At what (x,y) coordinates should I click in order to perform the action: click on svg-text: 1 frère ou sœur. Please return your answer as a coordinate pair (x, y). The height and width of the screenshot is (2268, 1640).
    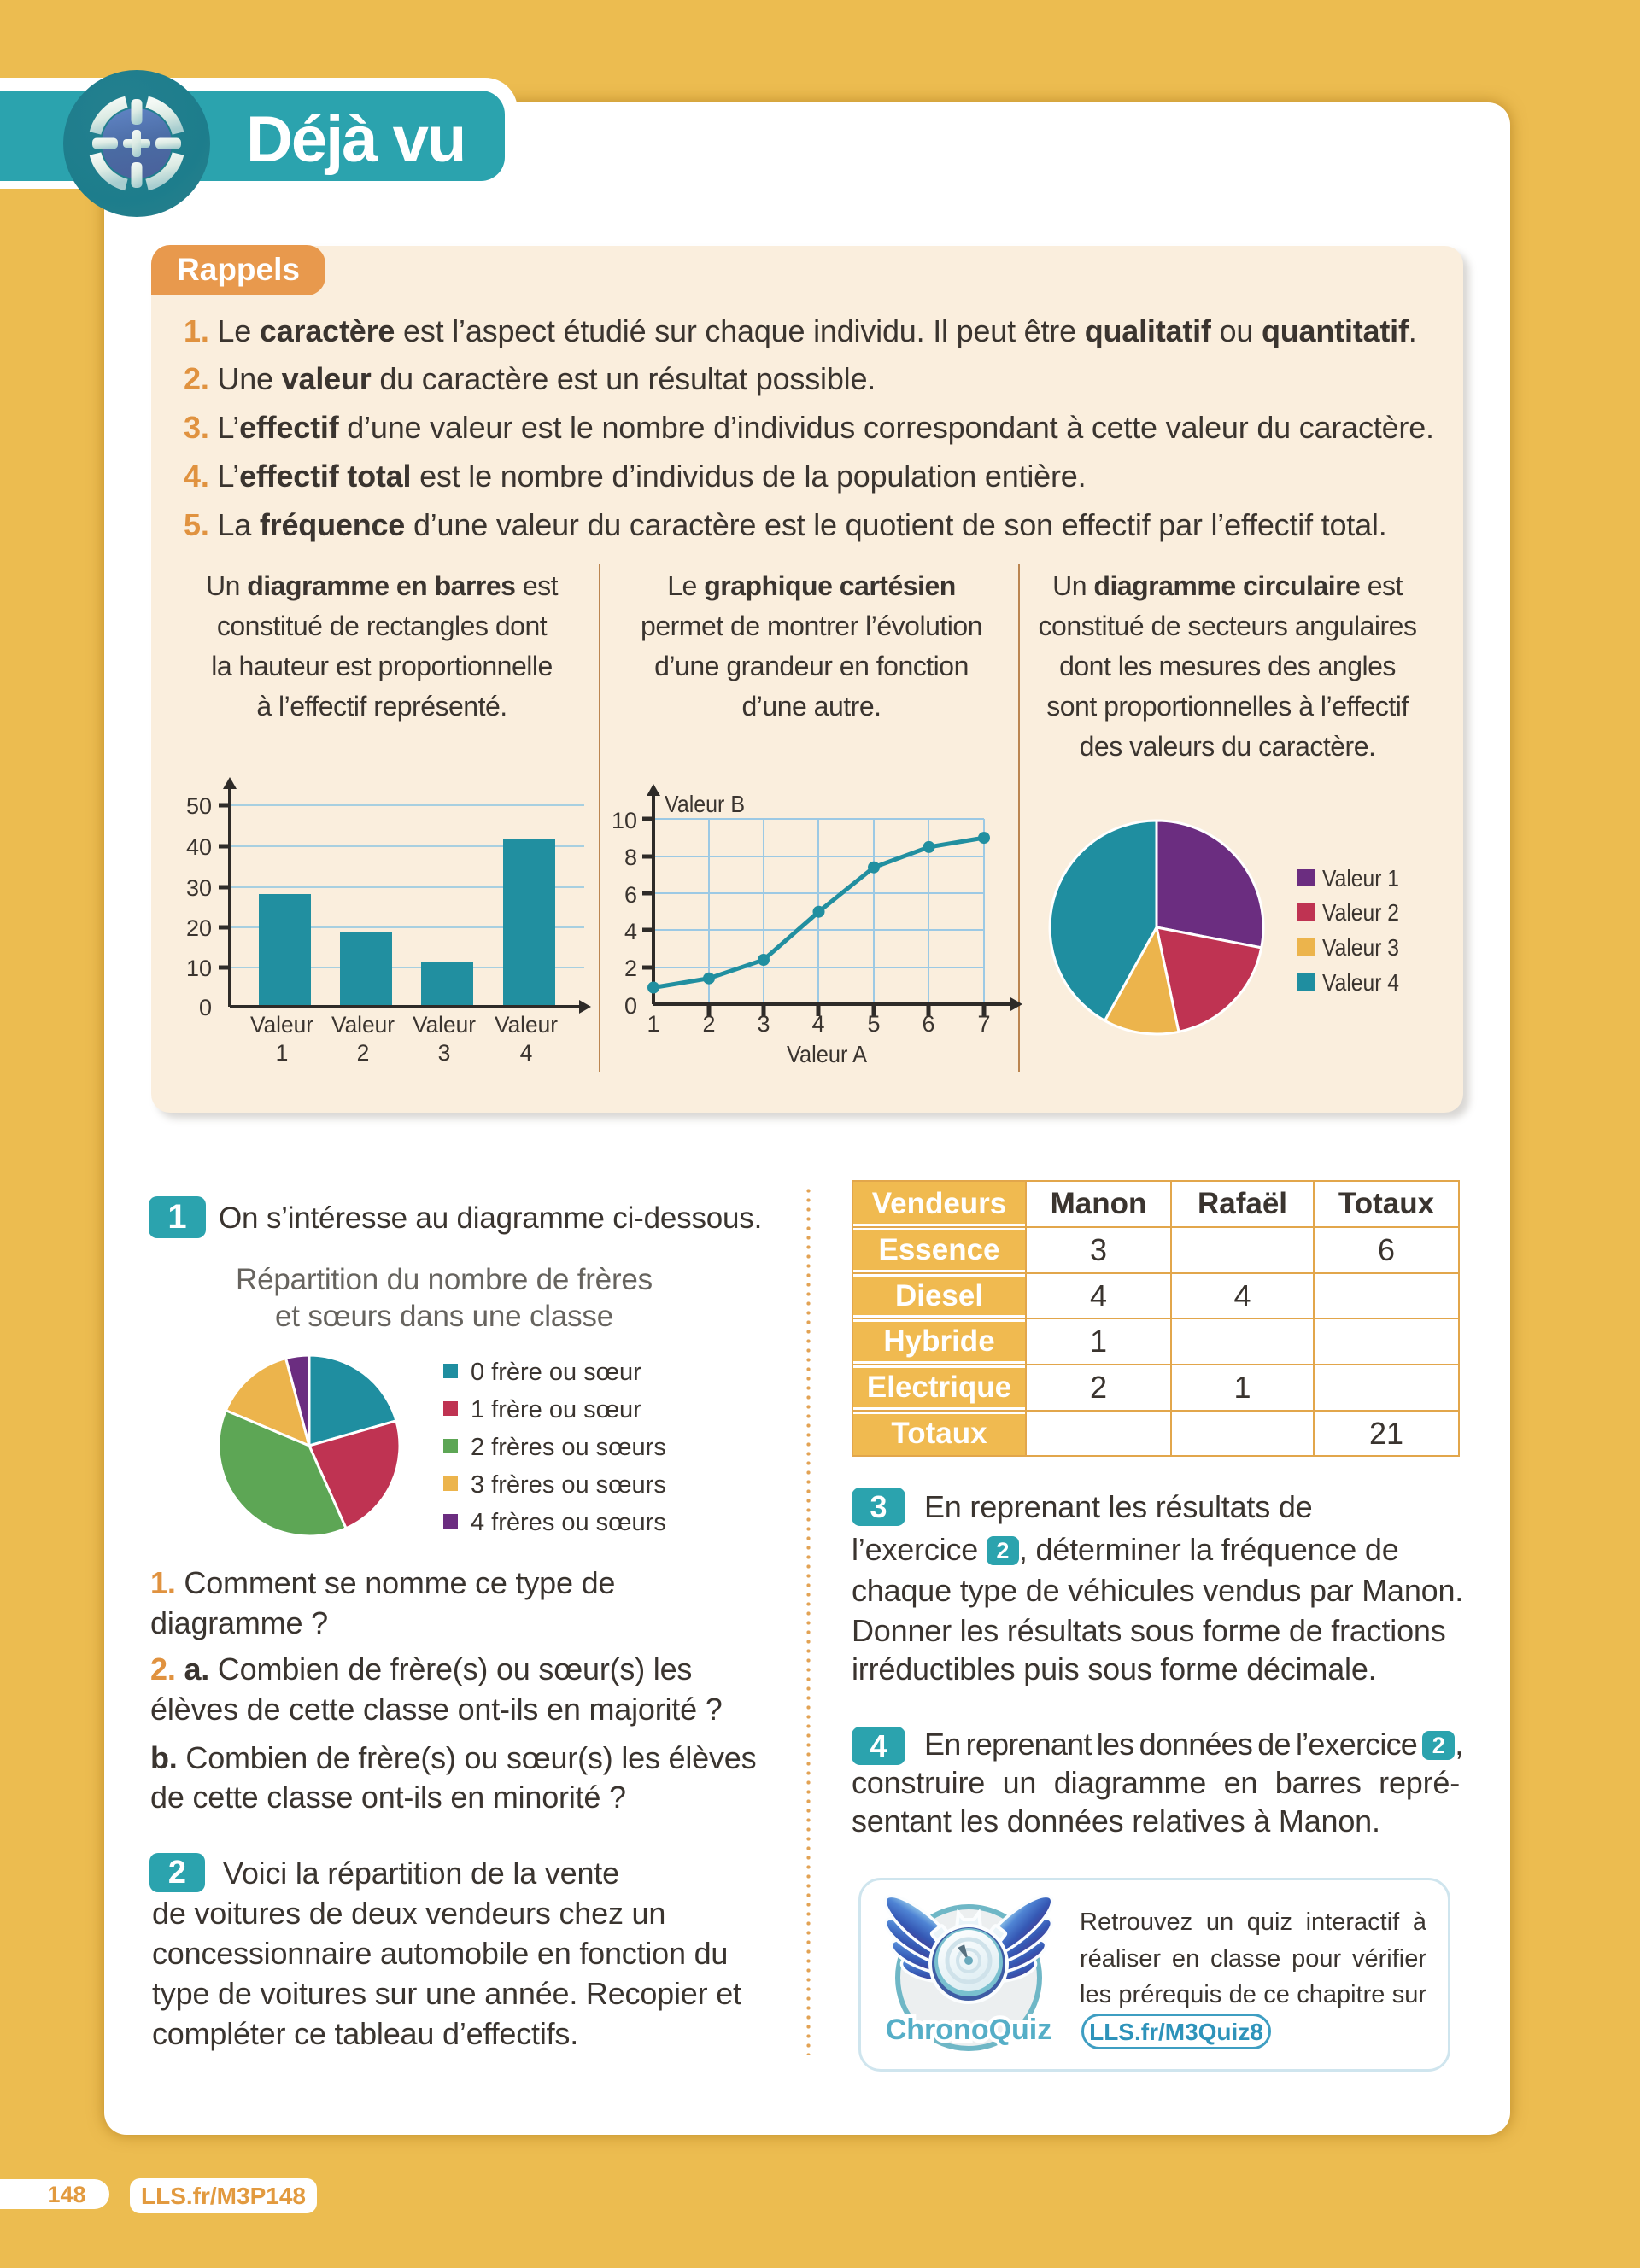
    Looking at the image, I should click on (556, 1409).